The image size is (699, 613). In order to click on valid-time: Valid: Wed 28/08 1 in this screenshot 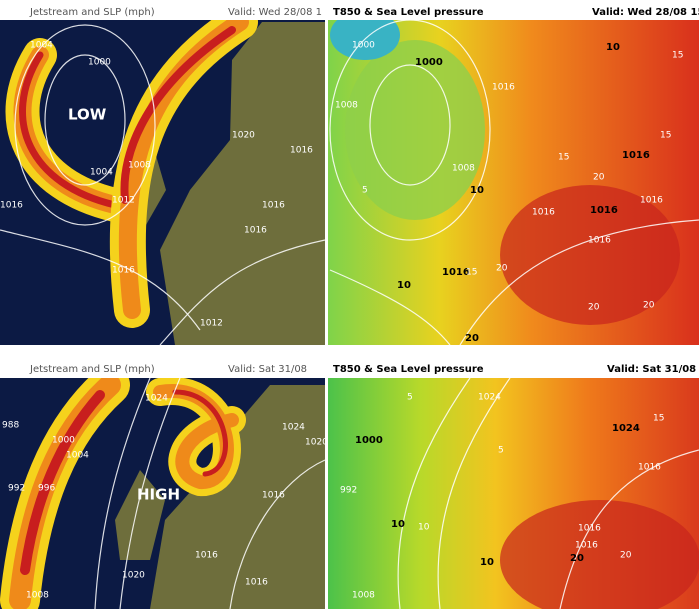, I will do `click(275, 12)`.